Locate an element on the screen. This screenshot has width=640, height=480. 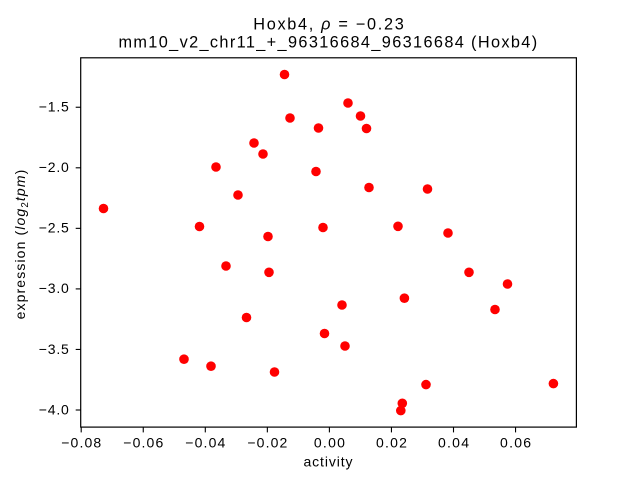
svg-text: 0.00 is located at coordinates (329, 443).